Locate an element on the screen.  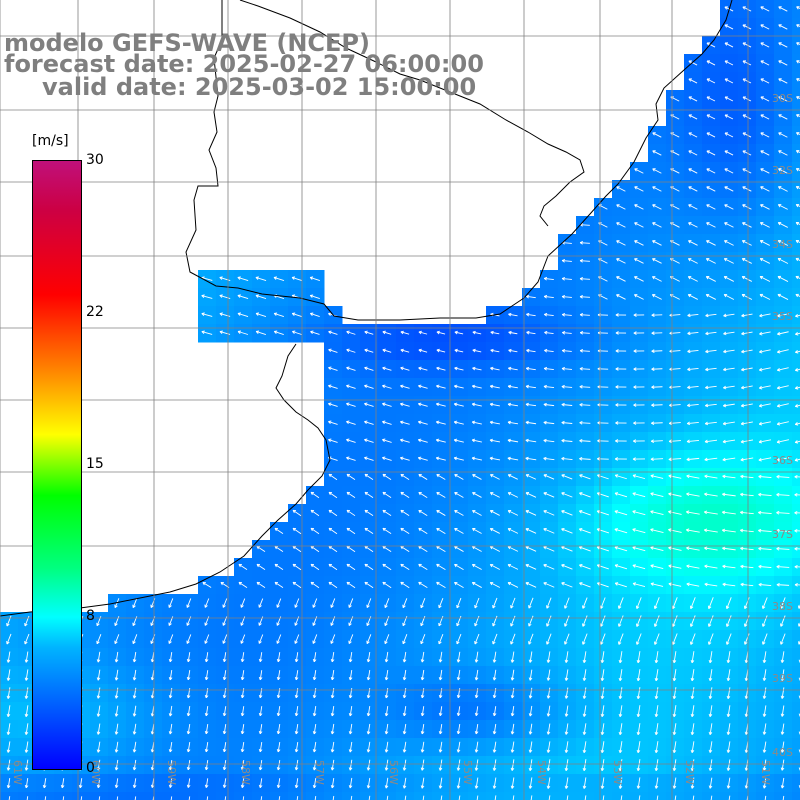
longitude-label: 58W is located at coordinates (245, 772).